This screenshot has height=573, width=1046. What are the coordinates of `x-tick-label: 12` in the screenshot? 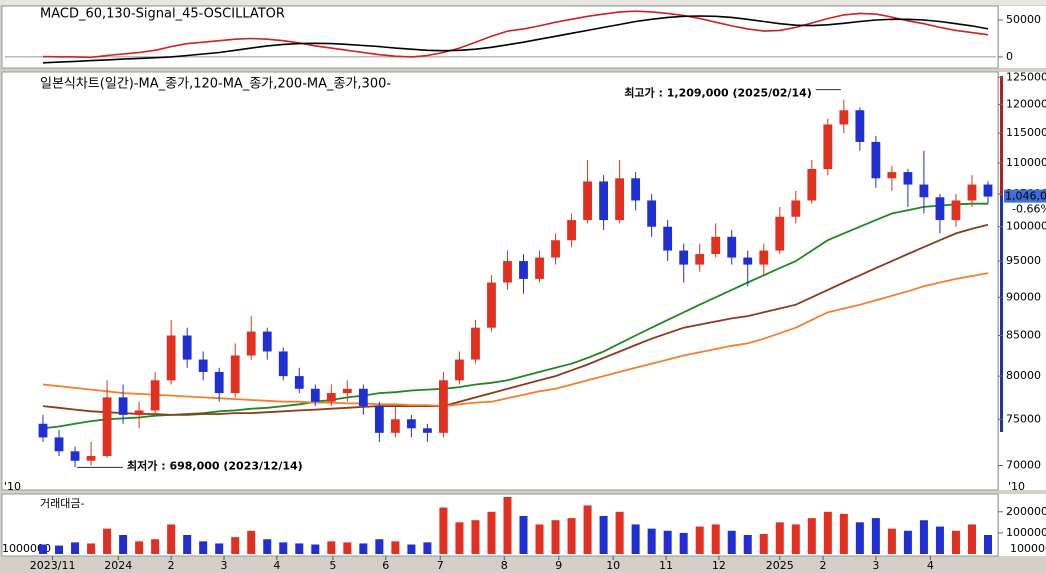 It's located at (719, 565).